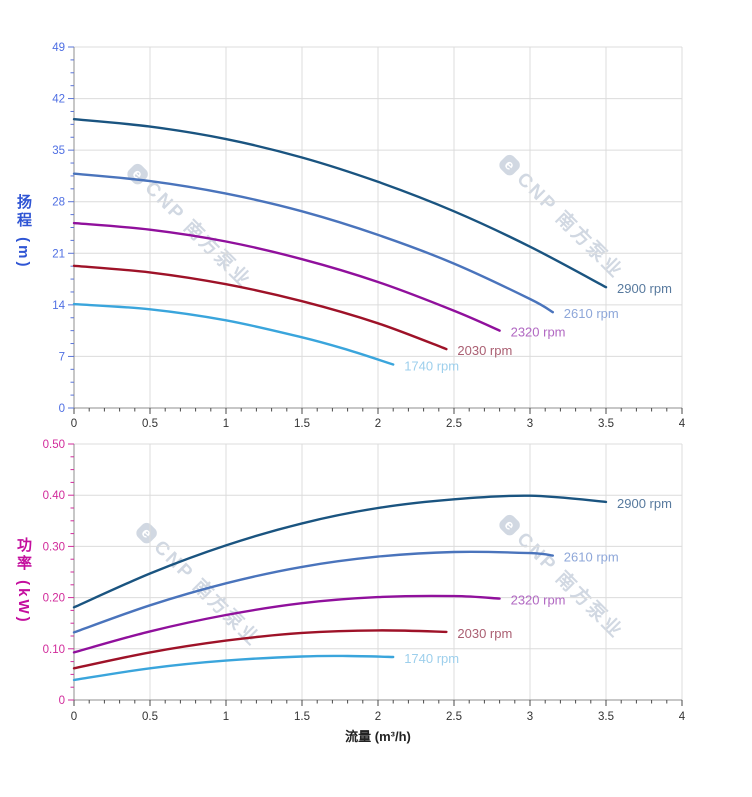 The width and height of the screenshot is (752, 797). What do you see at coordinates (54, 650) in the screenshot?
I see `y-tick-label: 0.10` at bounding box center [54, 650].